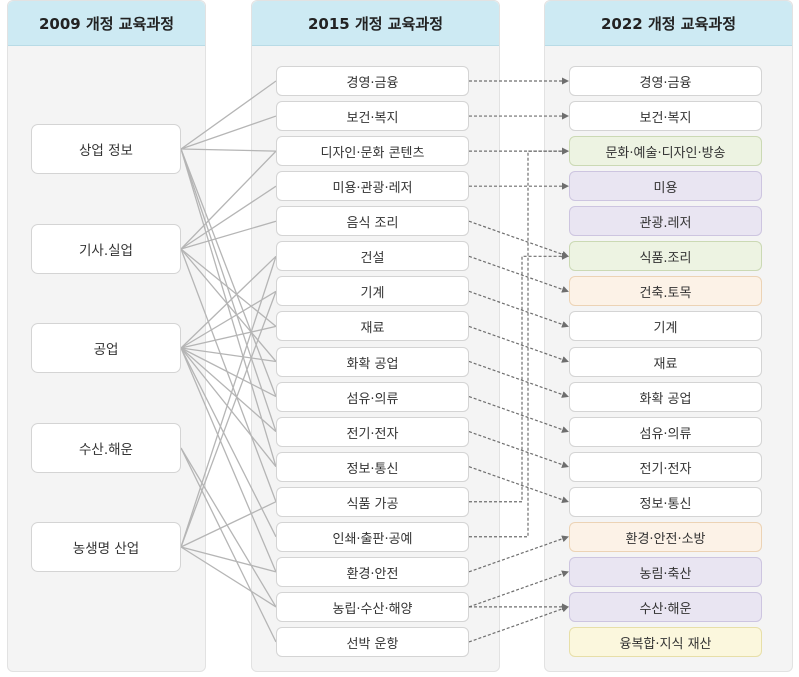  What do you see at coordinates (668, 23) in the screenshot?
I see `column-2022-header: 2022 개정 교육과정` at bounding box center [668, 23].